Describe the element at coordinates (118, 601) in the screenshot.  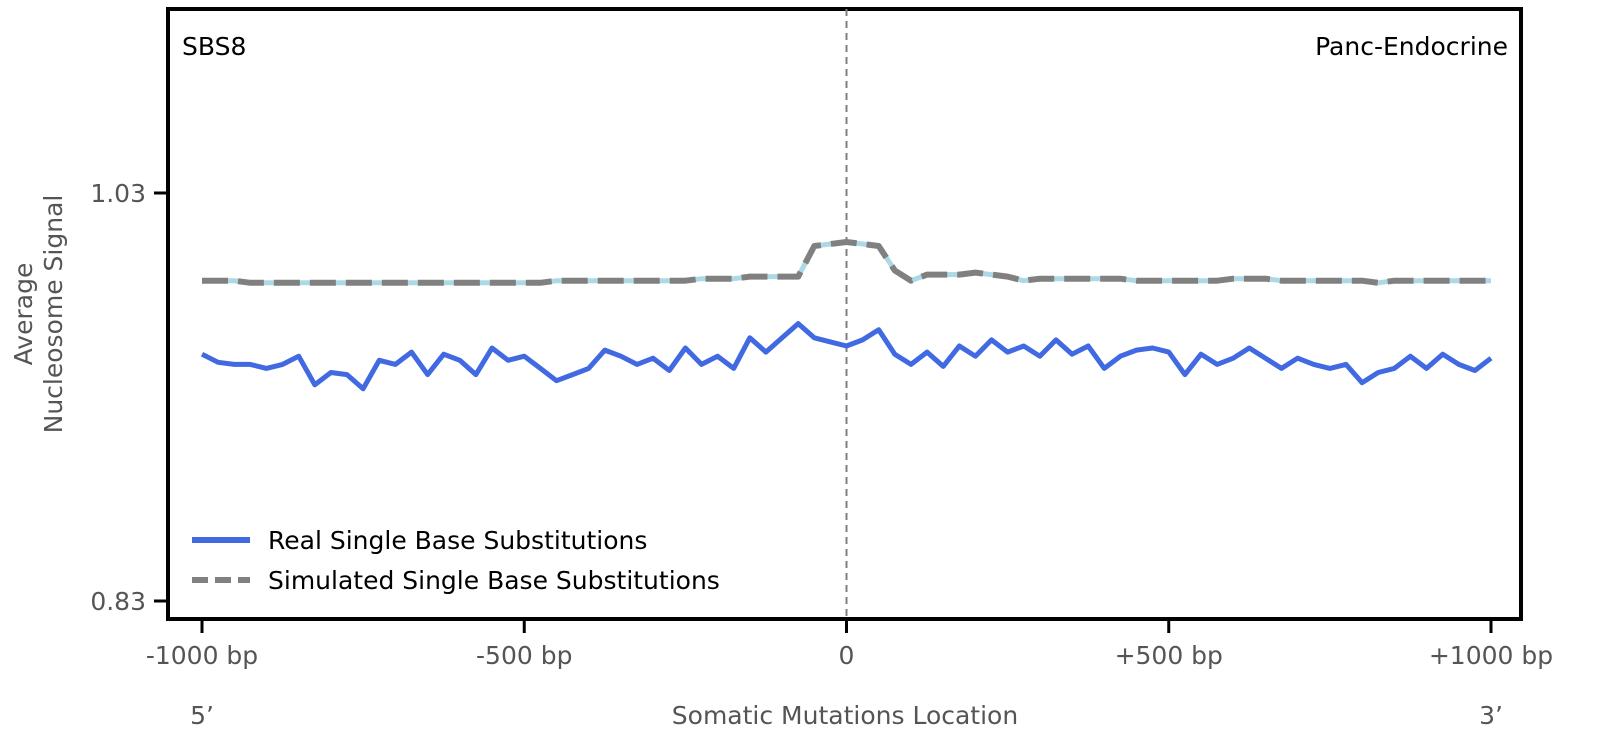
I see `y-tick-label-1: 0.83` at that location.